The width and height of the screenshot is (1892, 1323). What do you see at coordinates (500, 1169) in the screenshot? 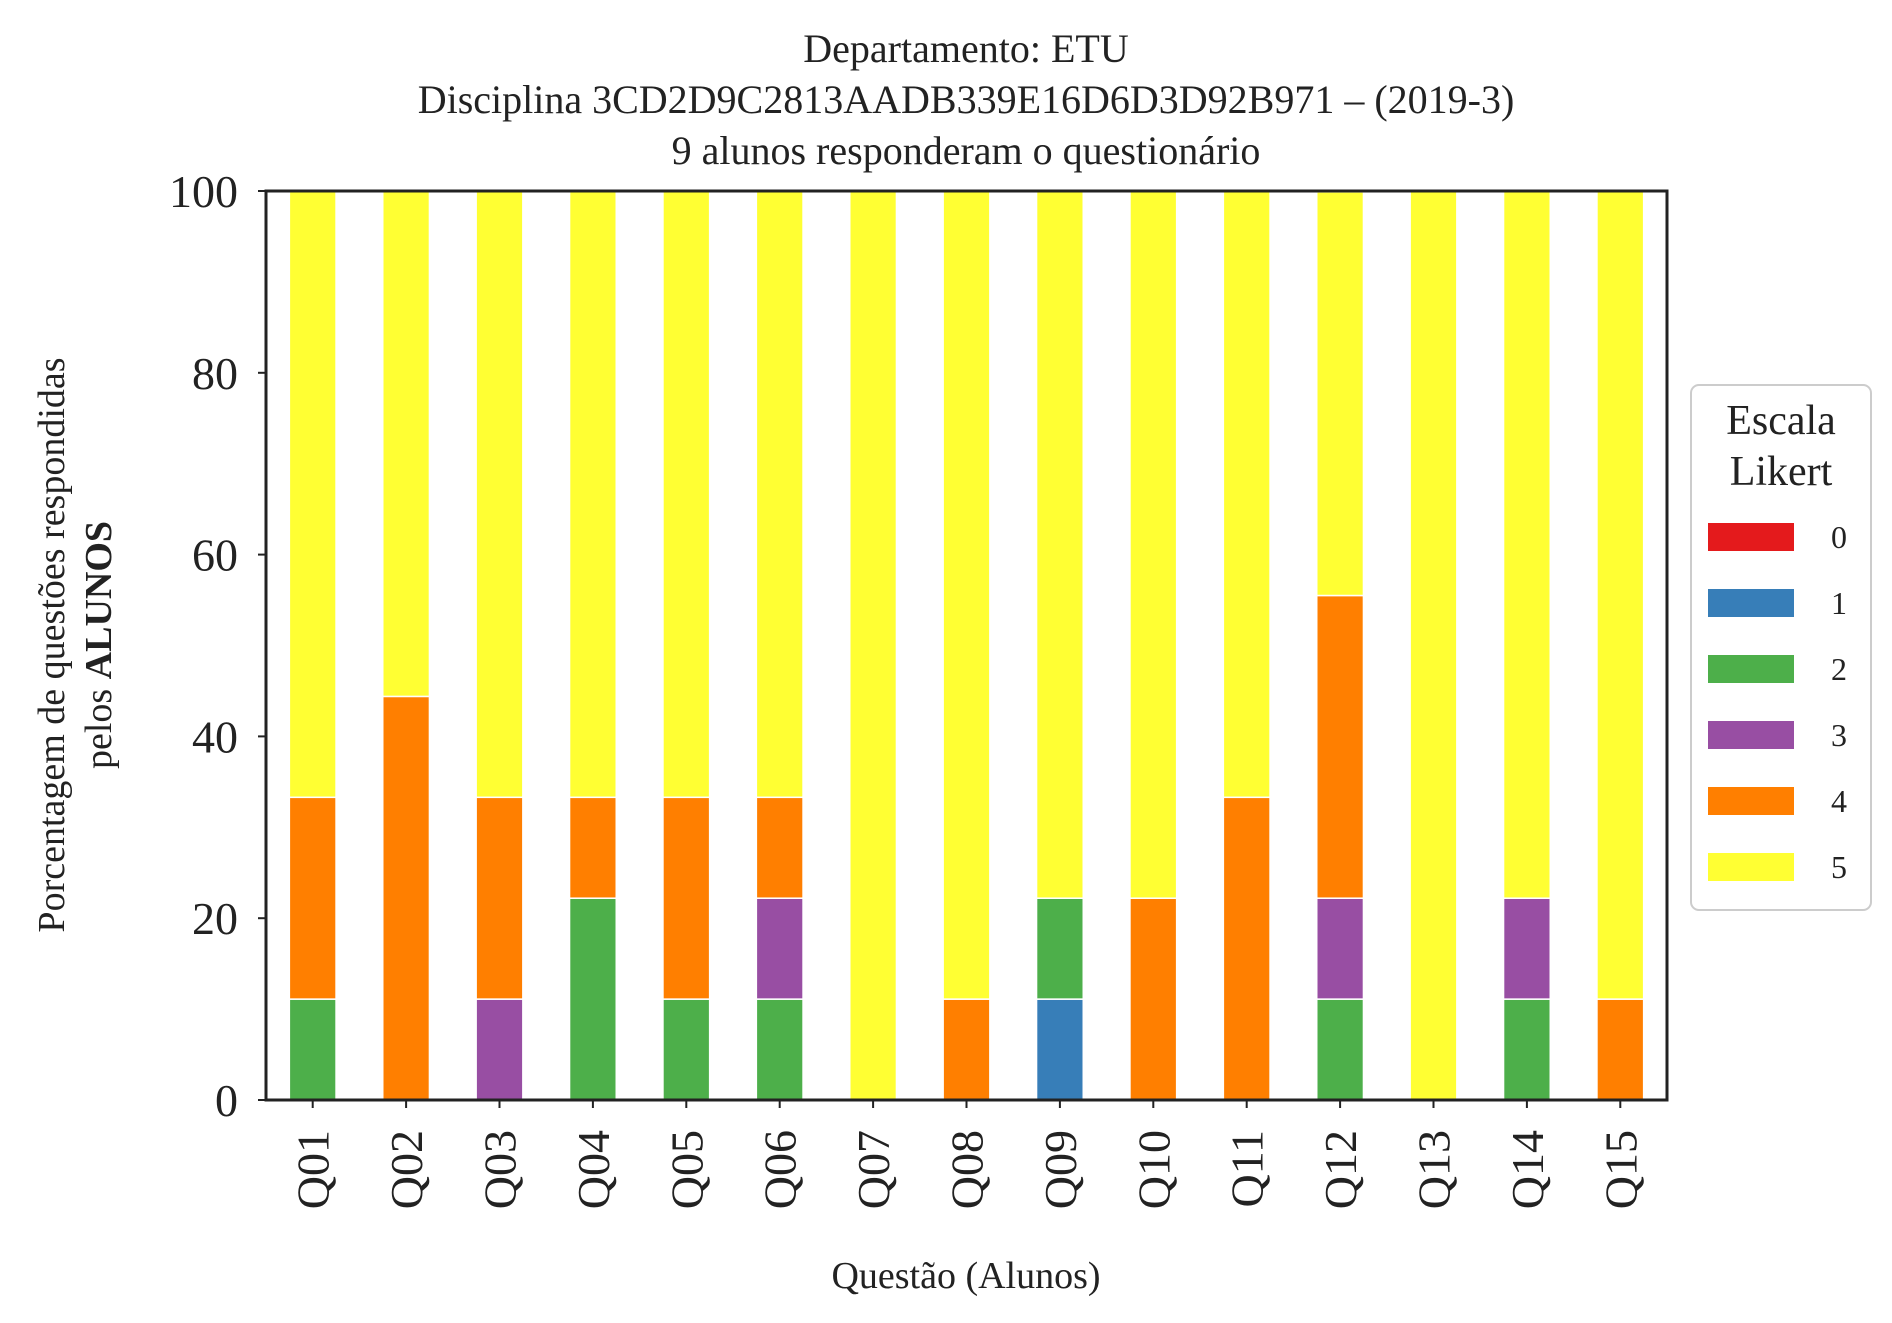
I see `x-tick-label: Q03` at bounding box center [500, 1169].